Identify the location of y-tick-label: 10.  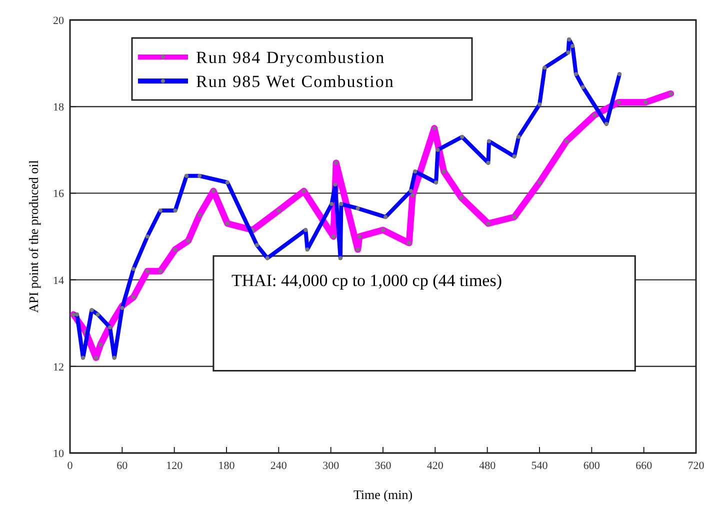
(58, 454).